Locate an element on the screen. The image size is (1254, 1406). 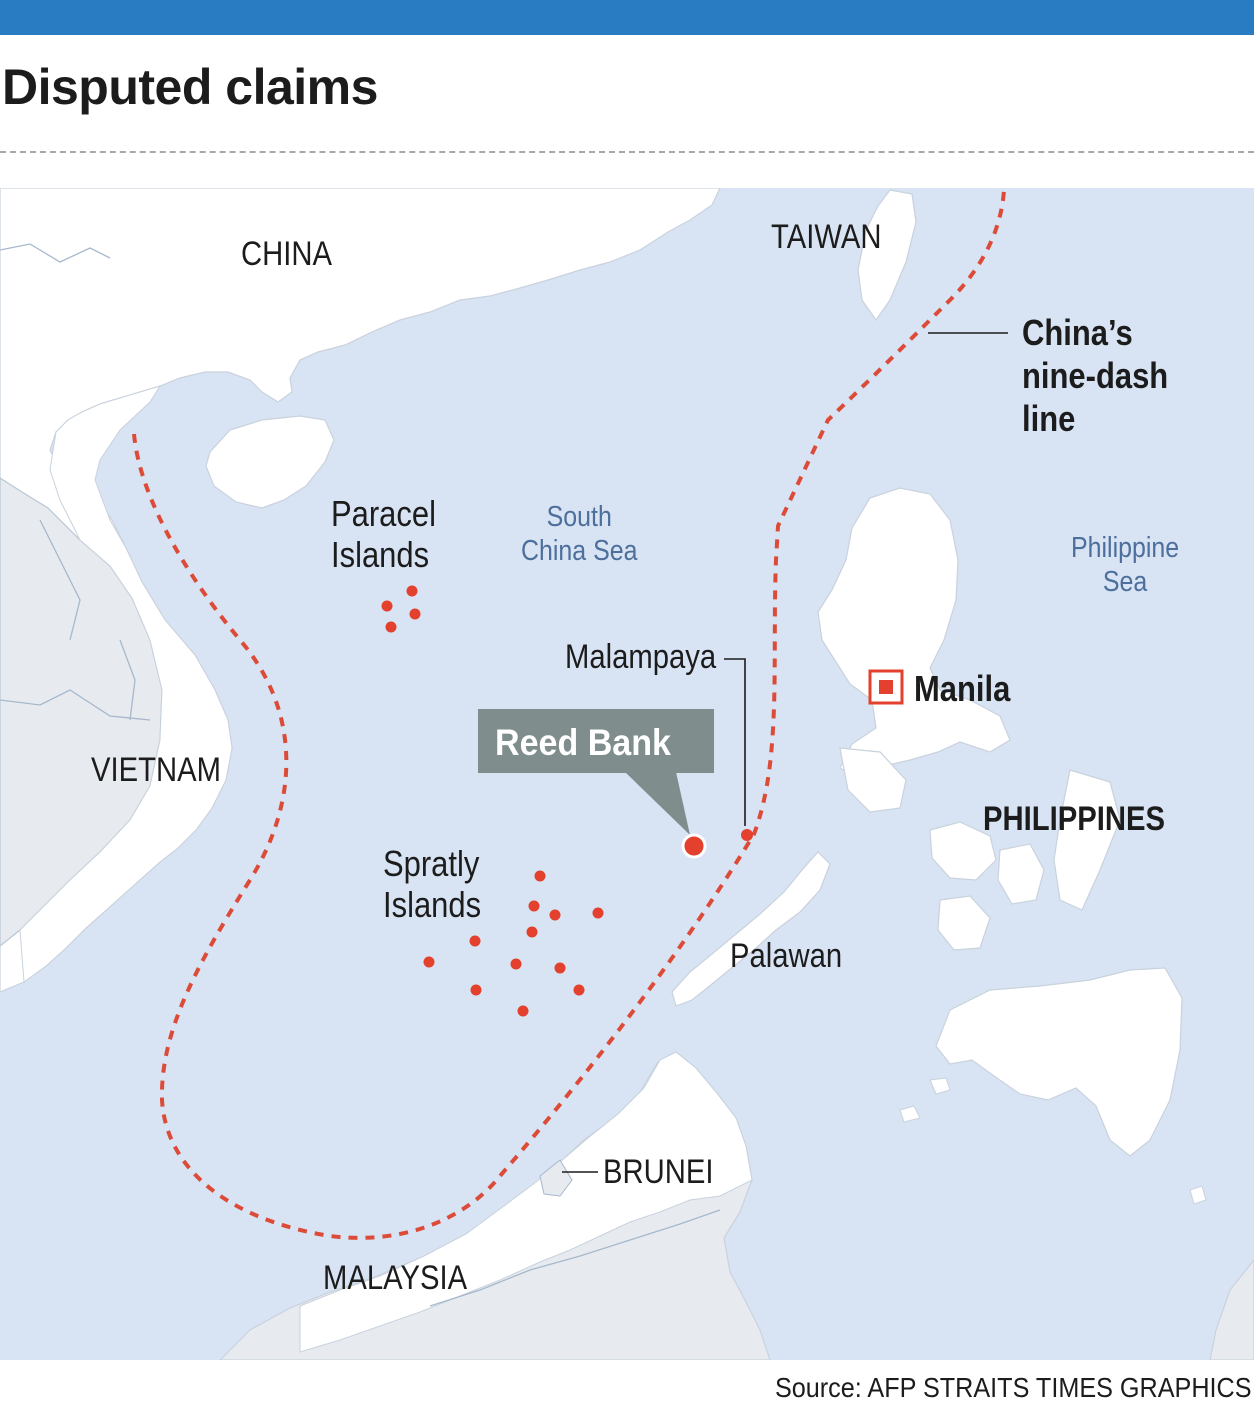
taiwan-island is located at coordinates (887, 255).